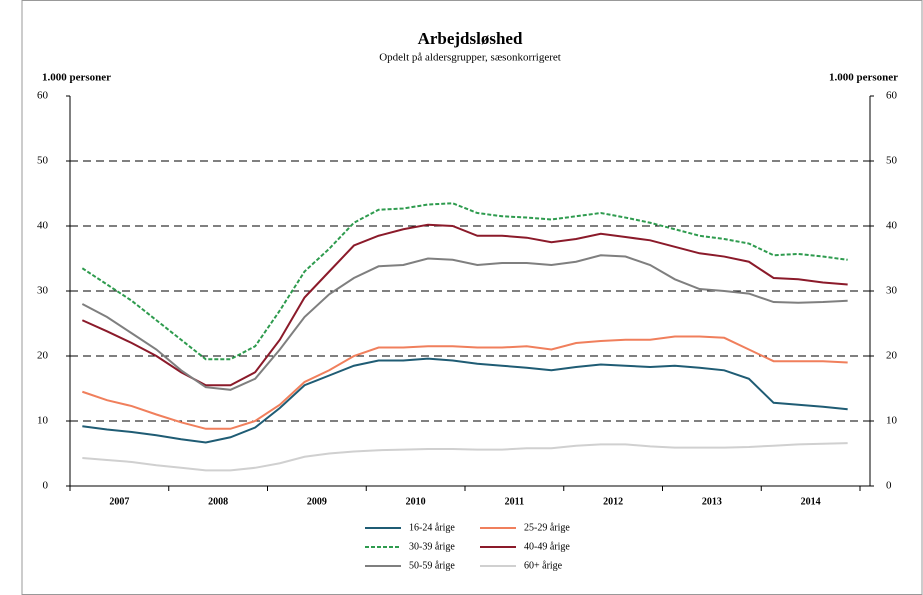 This screenshot has height=595, width=923. I want to click on y2-axis-label: 1.000 personer, so click(863, 78).